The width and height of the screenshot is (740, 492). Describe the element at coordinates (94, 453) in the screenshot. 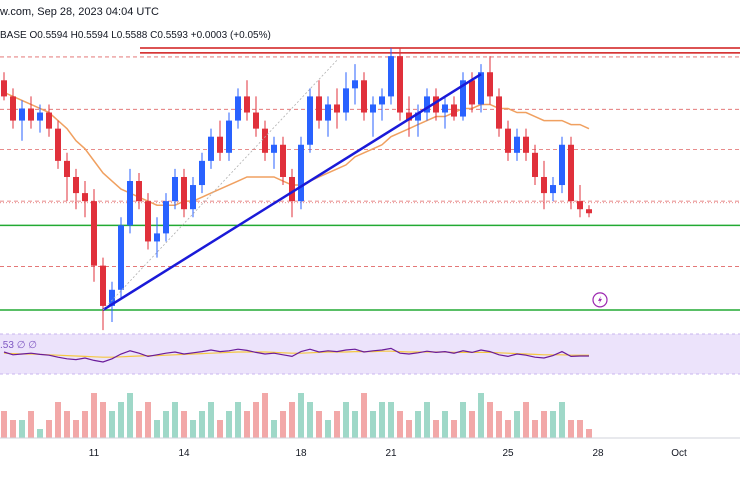

I see `x-tick-label: 11` at that location.